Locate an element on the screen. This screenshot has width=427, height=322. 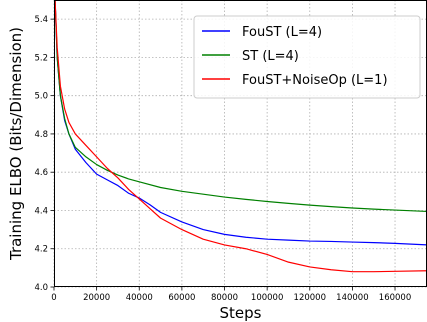
y-tick-label: 4.2 is located at coordinates (41, 250).